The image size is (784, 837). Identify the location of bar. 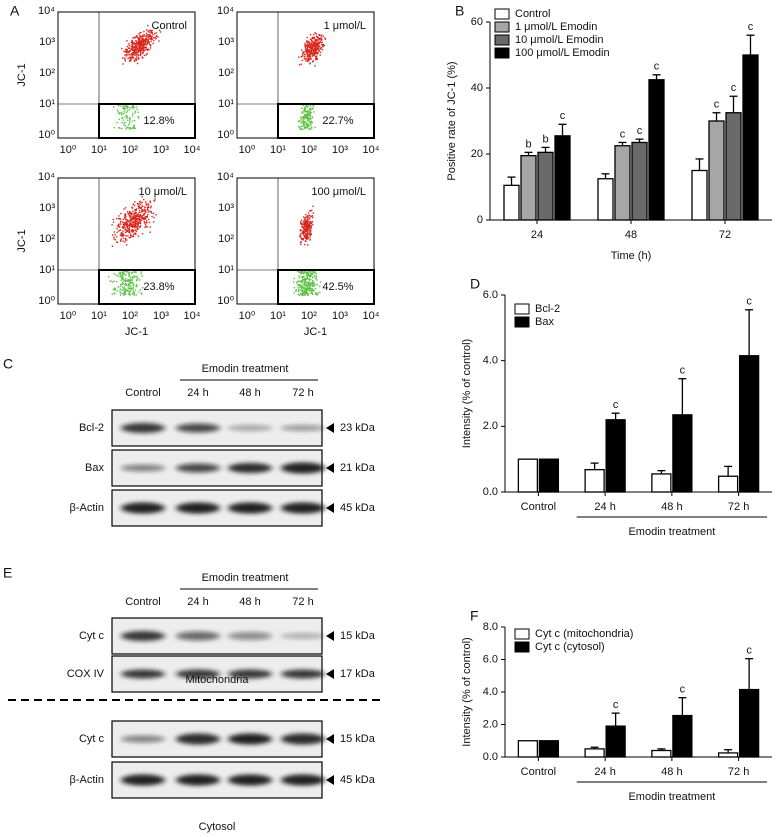
(605, 199).